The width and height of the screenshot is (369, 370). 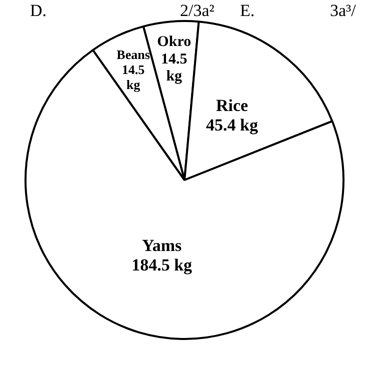 What do you see at coordinates (38, 11) in the screenshot?
I see `text: D.` at bounding box center [38, 11].